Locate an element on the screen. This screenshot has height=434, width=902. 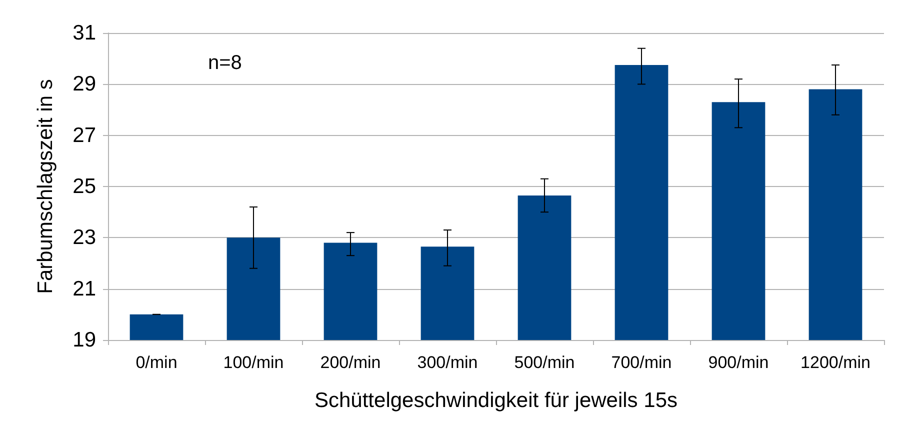
x-tick-label: 0/min is located at coordinates (157, 362).